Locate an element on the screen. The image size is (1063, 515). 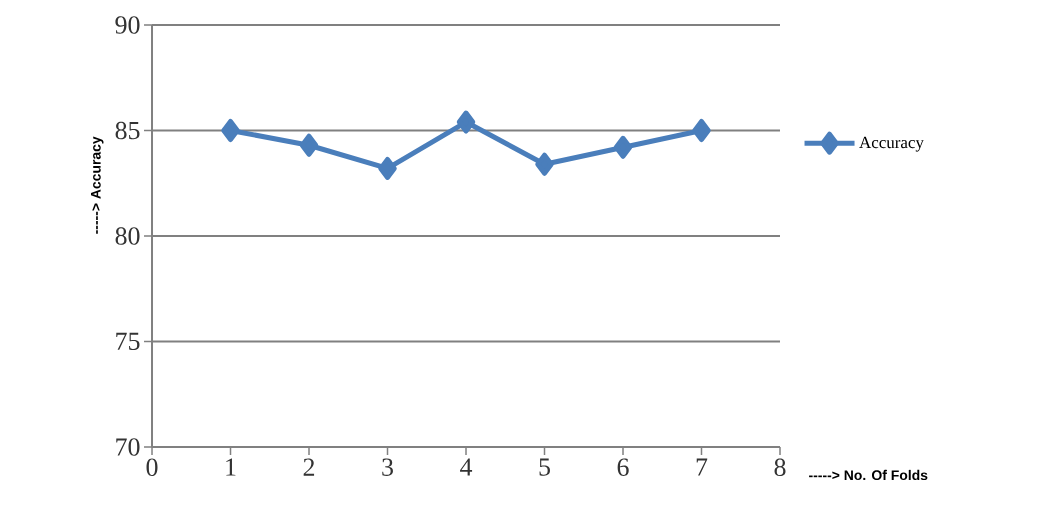
y-tick-label: 80 is located at coordinates (127, 236).